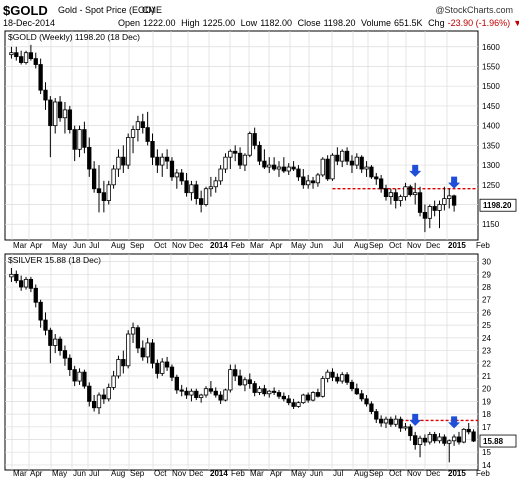  What do you see at coordinates (257, 473) in the screenshot?
I see `x-tick-label: Mar` at bounding box center [257, 473].